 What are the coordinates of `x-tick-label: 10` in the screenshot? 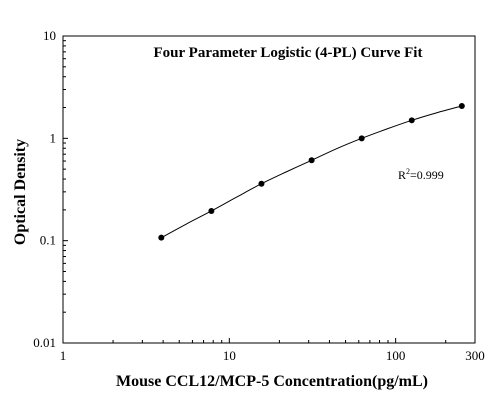 It's located at (229, 355).